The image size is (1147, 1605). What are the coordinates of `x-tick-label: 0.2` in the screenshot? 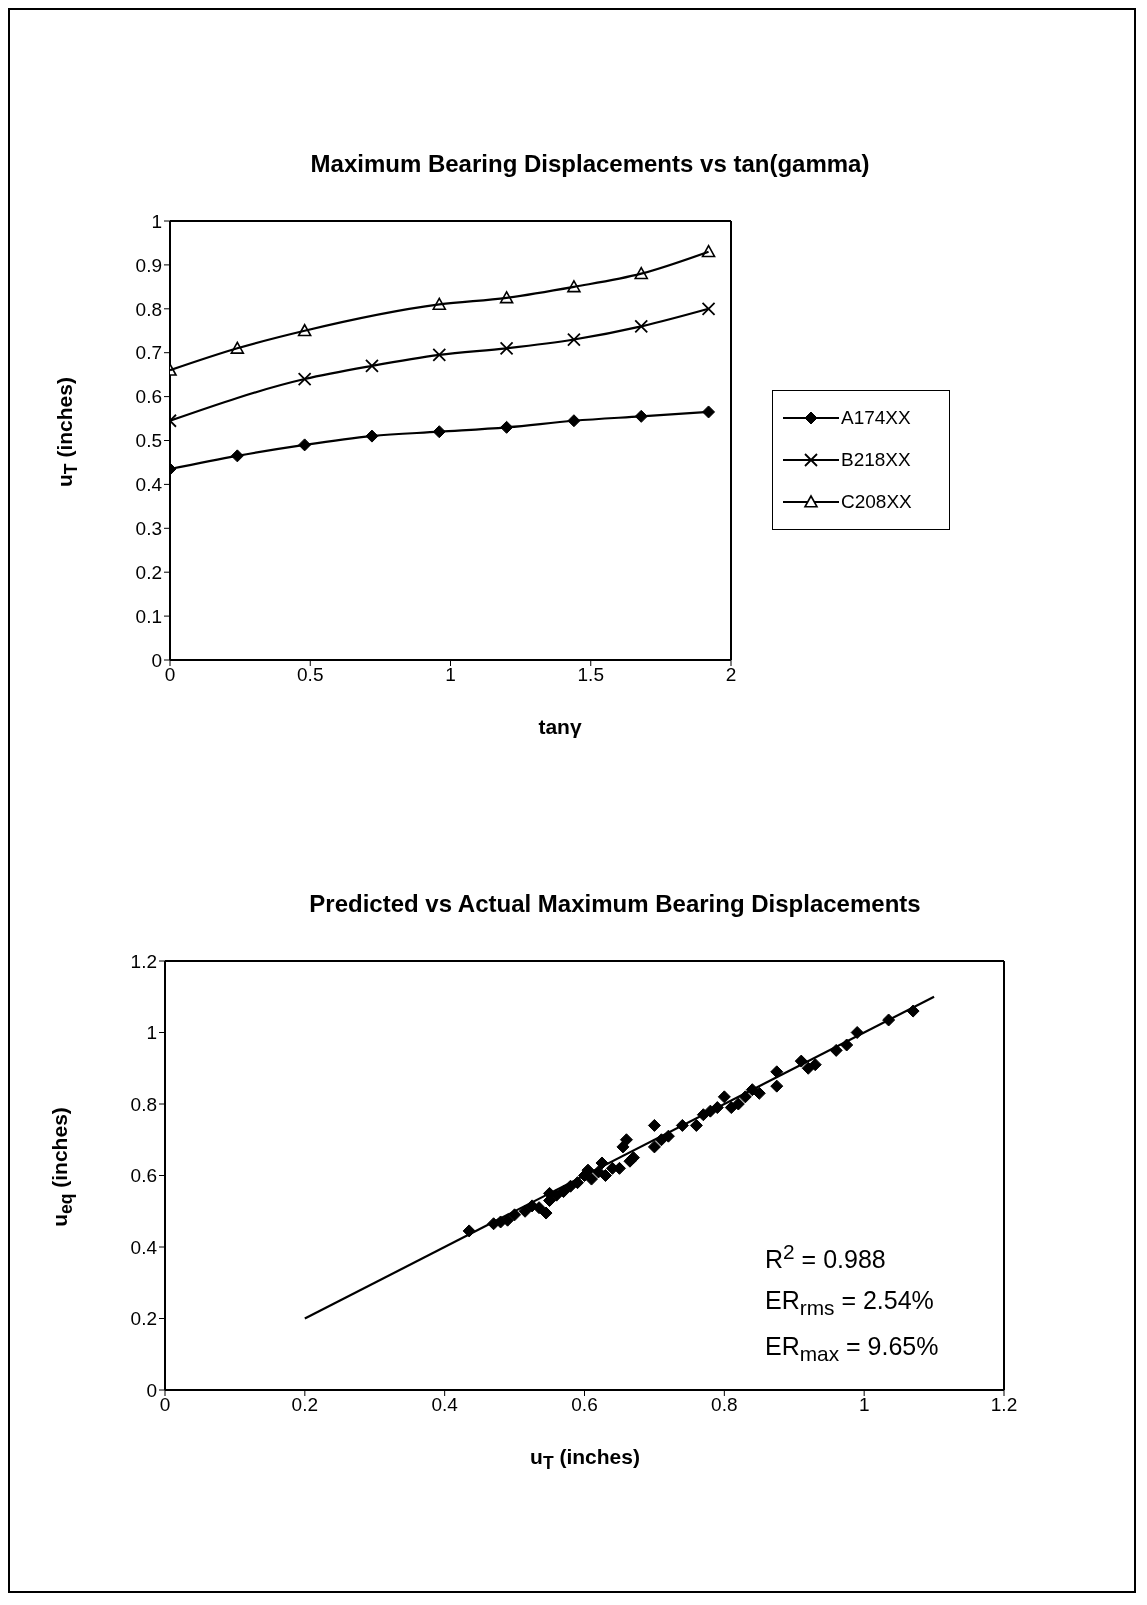 It's located at (305, 1405).